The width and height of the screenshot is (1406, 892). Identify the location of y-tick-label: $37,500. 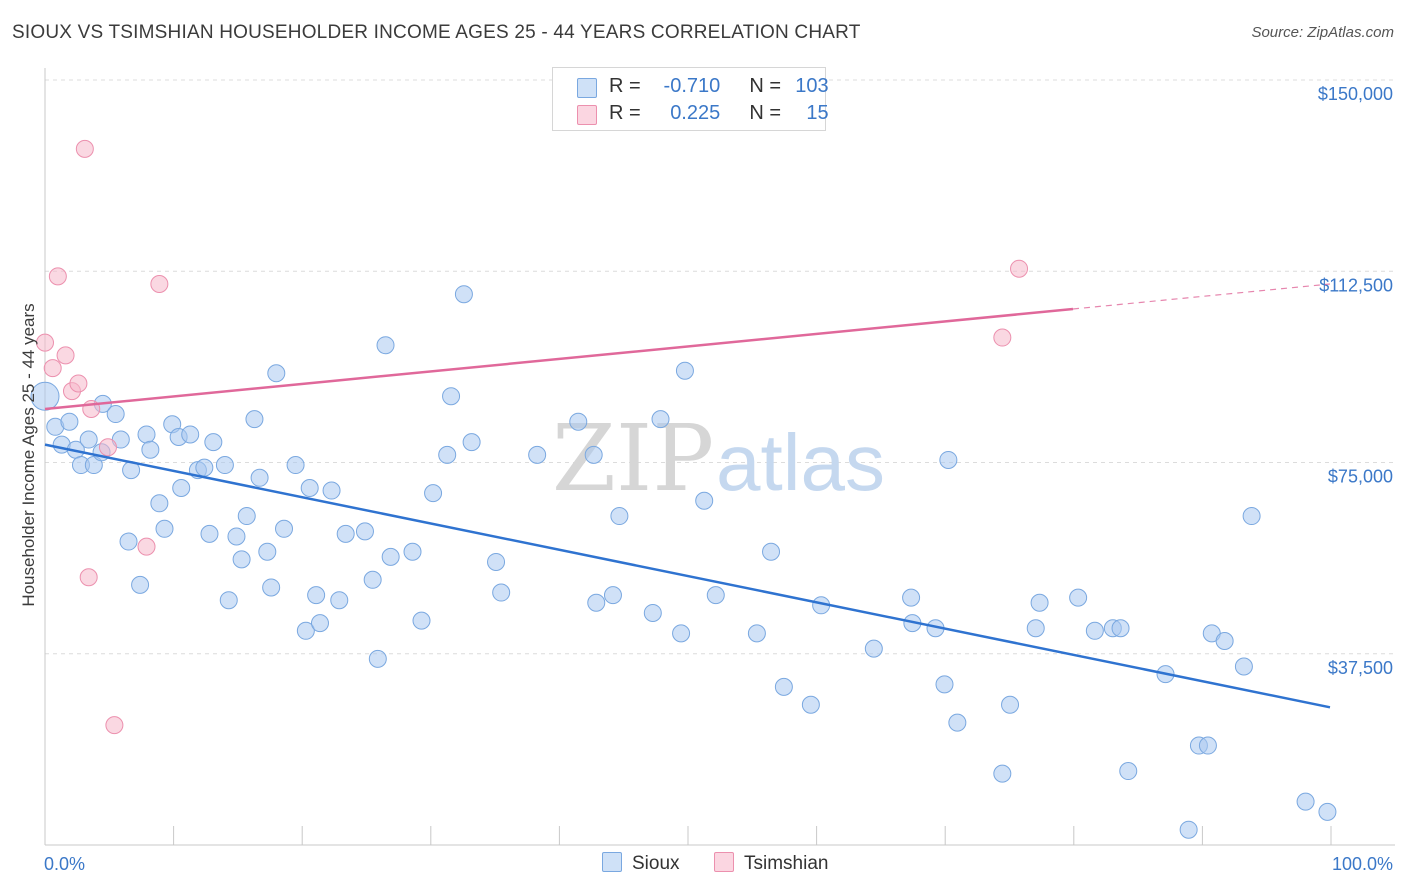
(1360, 668).